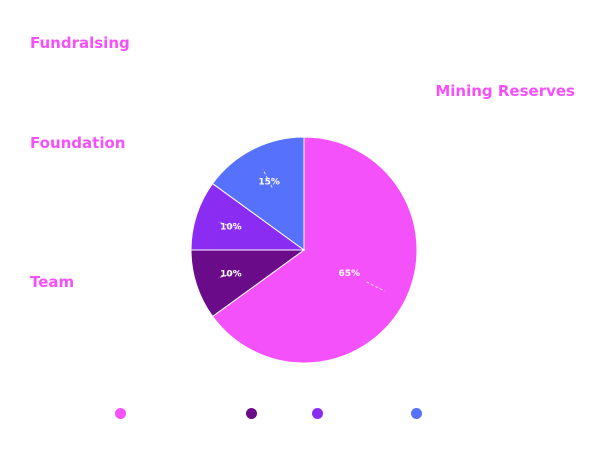  What do you see at coordinates (248, 283) in the screenshot?
I see `slice-team` at bounding box center [248, 283].